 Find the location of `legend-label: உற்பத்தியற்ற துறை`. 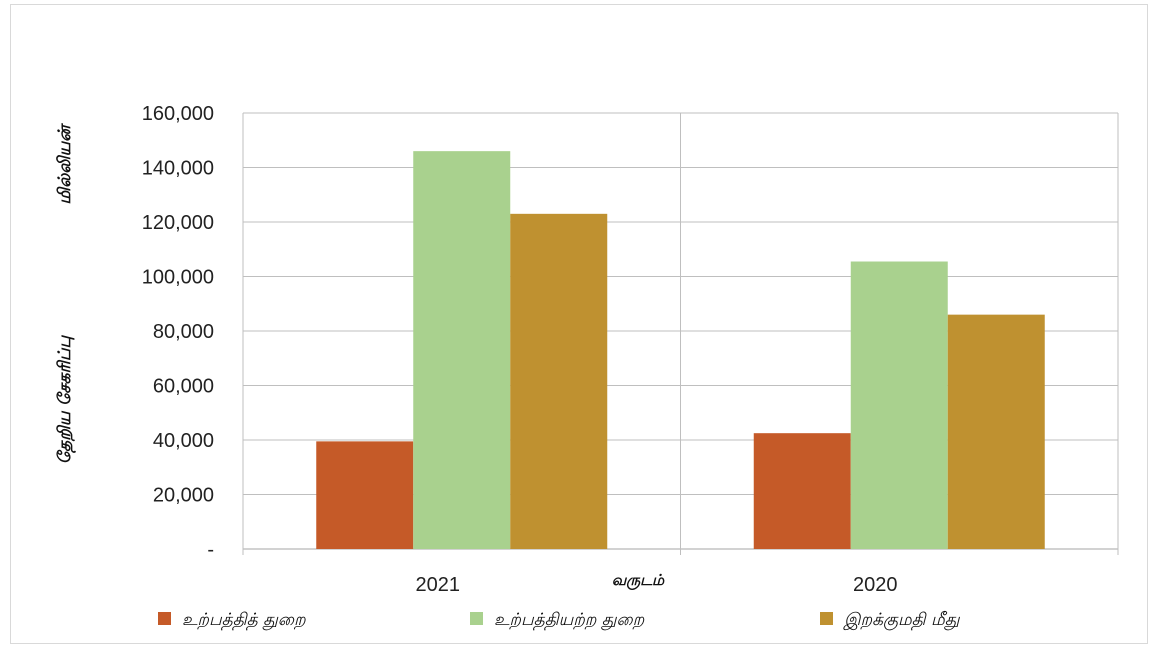

legend-label: உற்பத்தியற்ற துறை is located at coordinates (569, 620).